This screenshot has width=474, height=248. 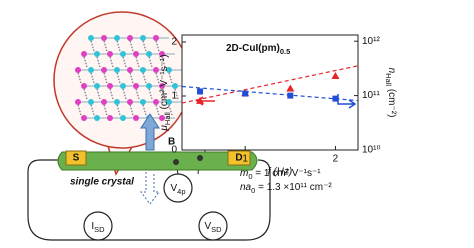 What do you see at coordinates (164, 128) in the screenshot?
I see `text-part: μ` at bounding box center [164, 128].